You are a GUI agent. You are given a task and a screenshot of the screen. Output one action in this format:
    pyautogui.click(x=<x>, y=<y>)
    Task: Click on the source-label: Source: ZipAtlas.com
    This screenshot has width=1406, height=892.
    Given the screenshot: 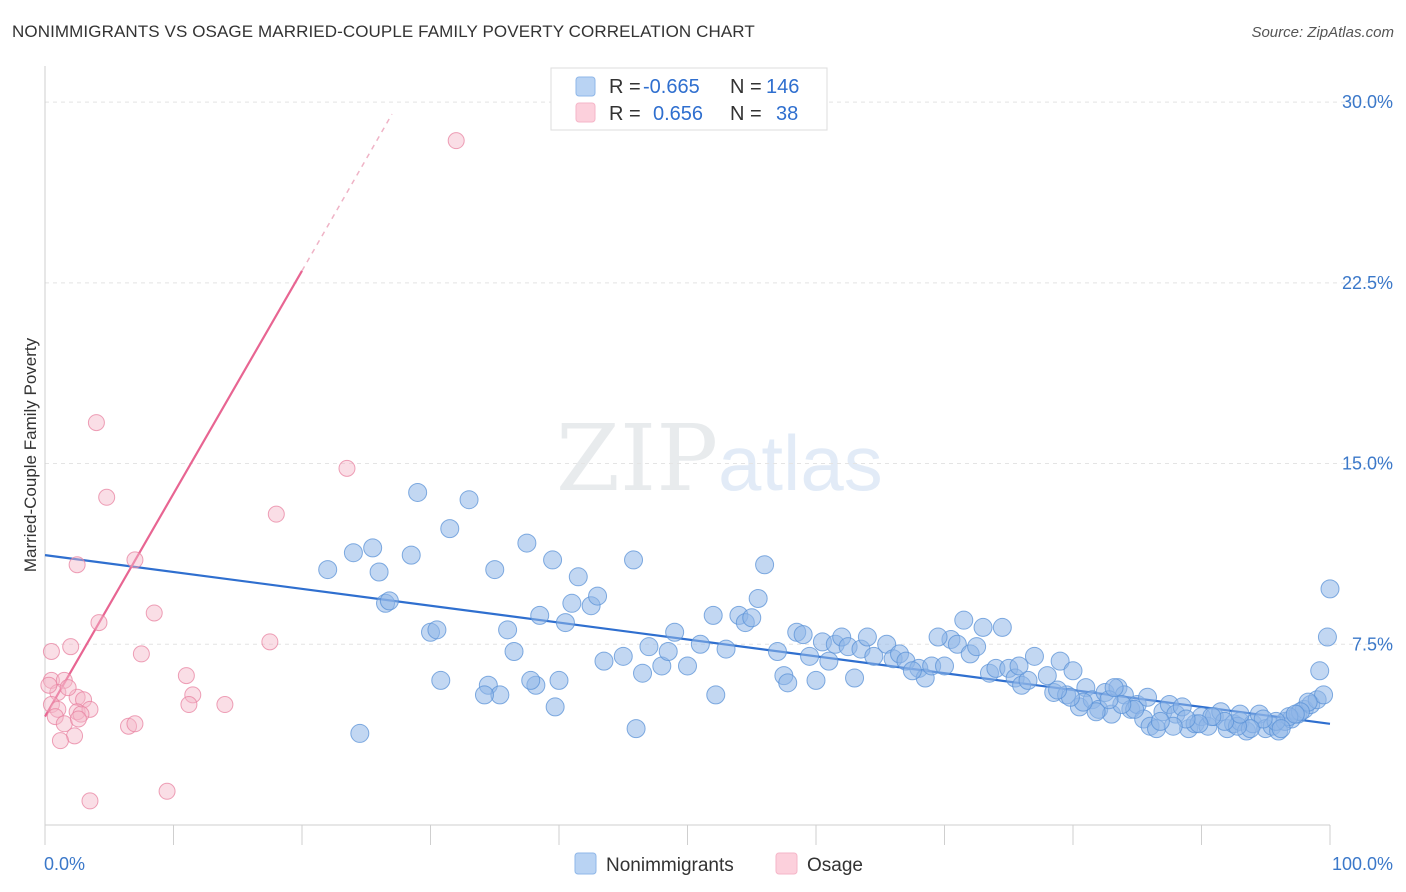 What is the action you would take?
    pyautogui.click(x=1322, y=32)
    